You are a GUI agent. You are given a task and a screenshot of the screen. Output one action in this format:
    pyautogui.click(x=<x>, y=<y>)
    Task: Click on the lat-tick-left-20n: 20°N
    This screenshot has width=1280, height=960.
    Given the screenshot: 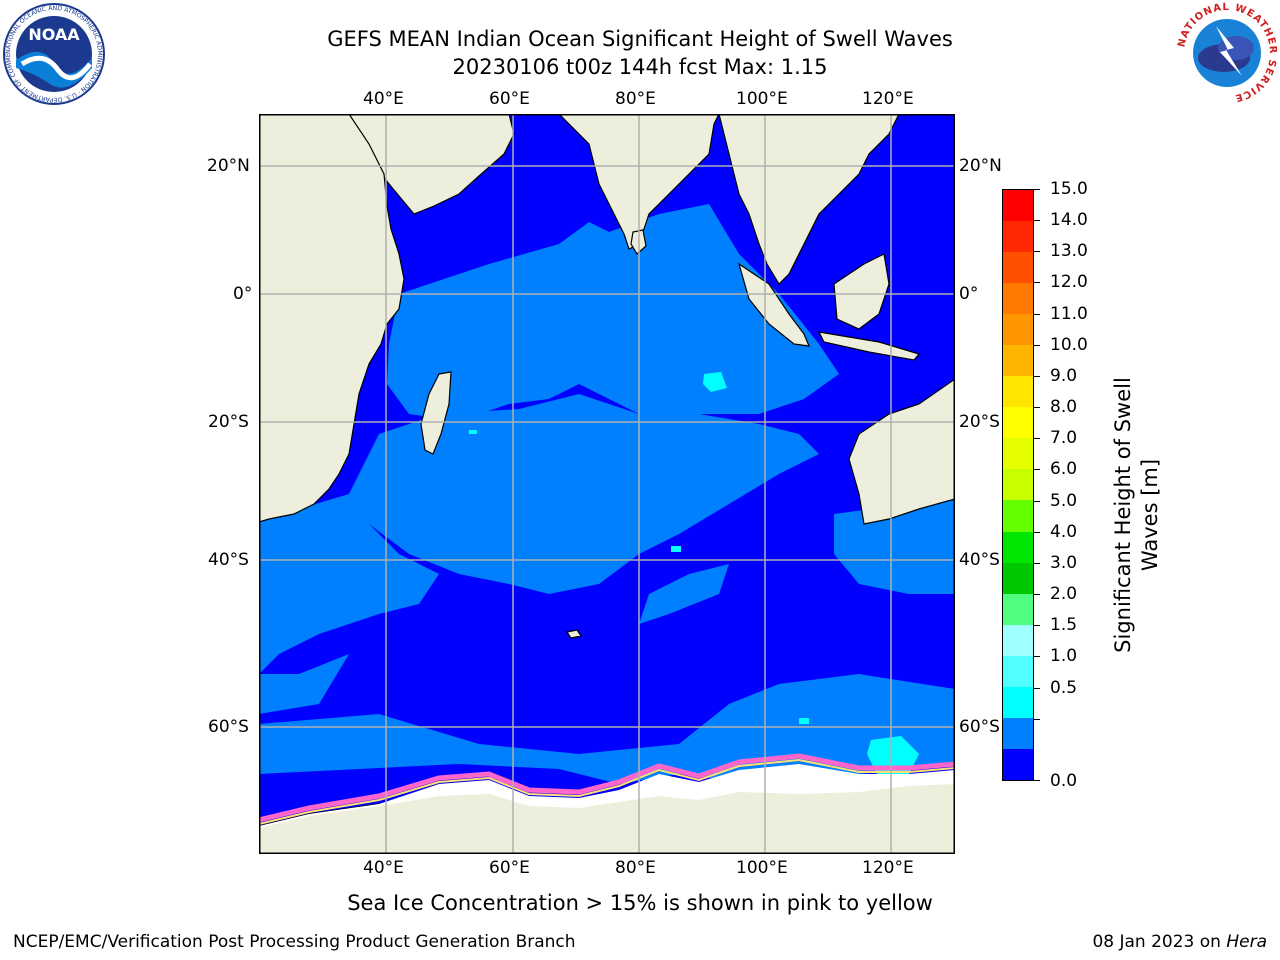 What is the action you would take?
    pyautogui.click(x=228, y=166)
    